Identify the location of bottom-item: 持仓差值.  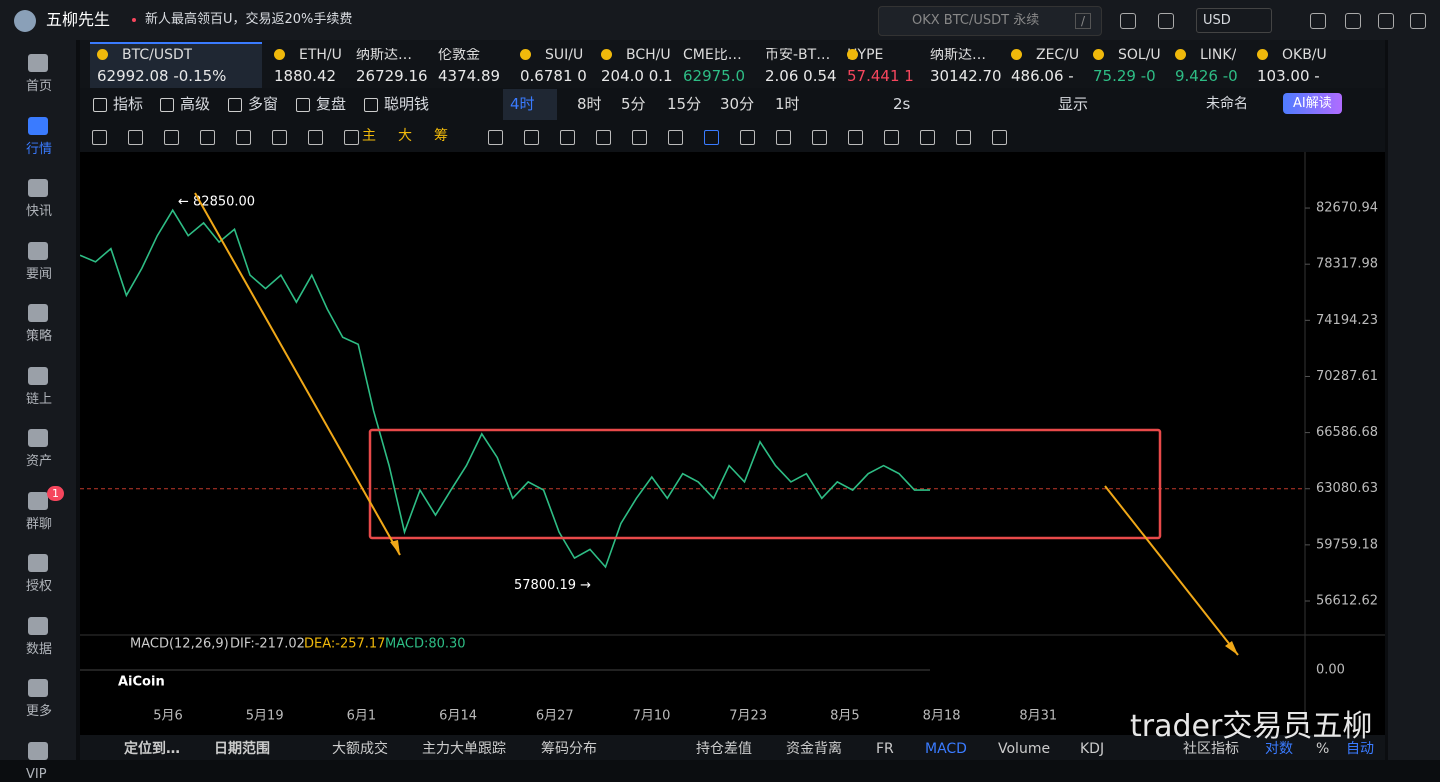
(724, 749).